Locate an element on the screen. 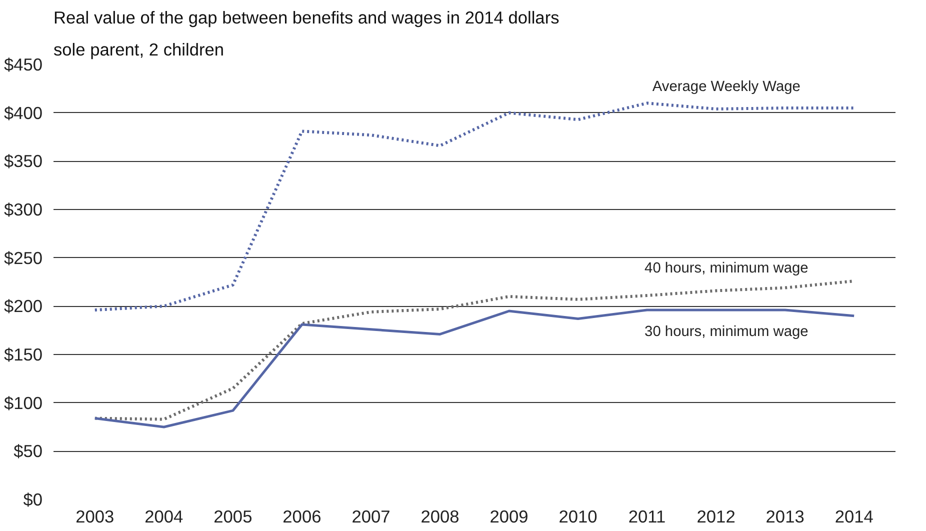 This screenshot has height=531, width=926. chart-subtitle: sole parent, 2 children is located at coordinates (139, 50).